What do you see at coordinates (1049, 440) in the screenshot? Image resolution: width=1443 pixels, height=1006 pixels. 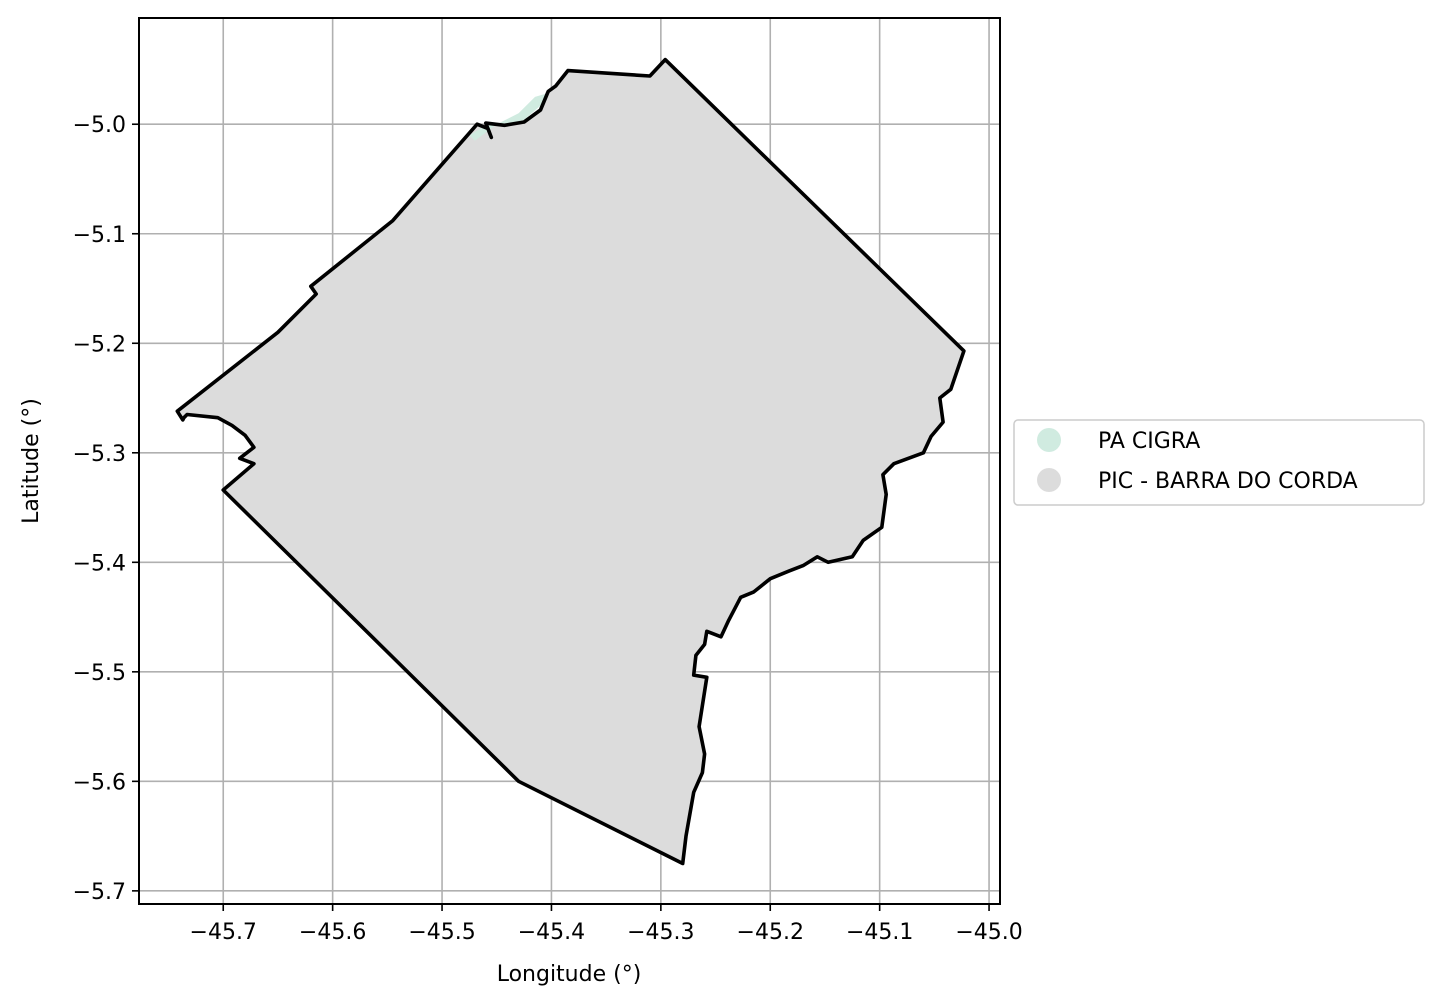 I see `legend-swatch-pa-cigra` at bounding box center [1049, 440].